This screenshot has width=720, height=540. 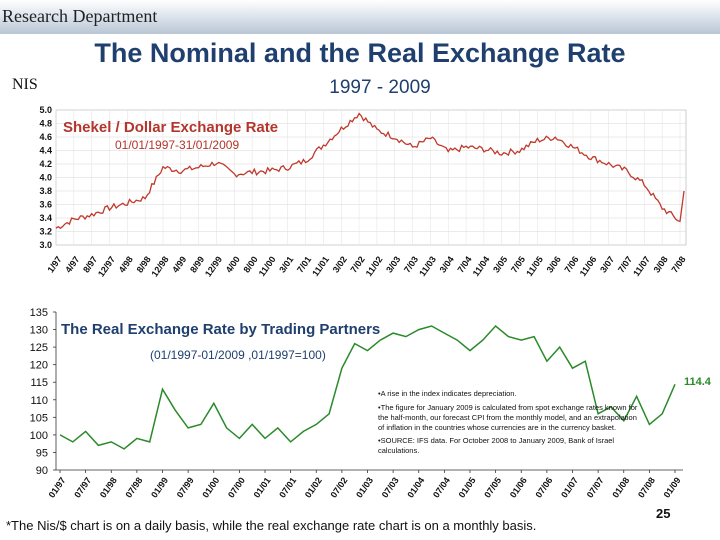 I want to click on chart1-y-ticks: 3.0 3.2 3.4 3.6 3.8 4.0 4.2 4.4 4.6 4.8 5.0, so click(x=45, y=177).